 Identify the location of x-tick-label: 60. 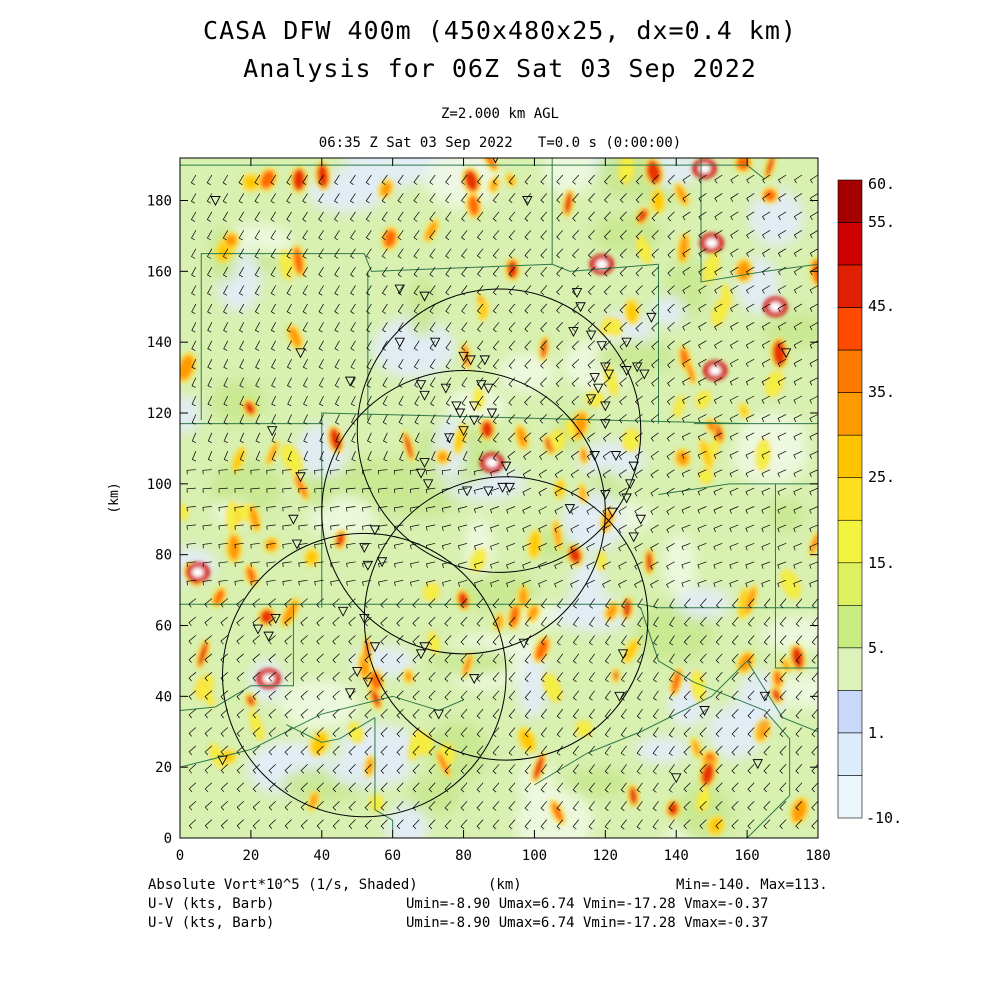
(392, 856).